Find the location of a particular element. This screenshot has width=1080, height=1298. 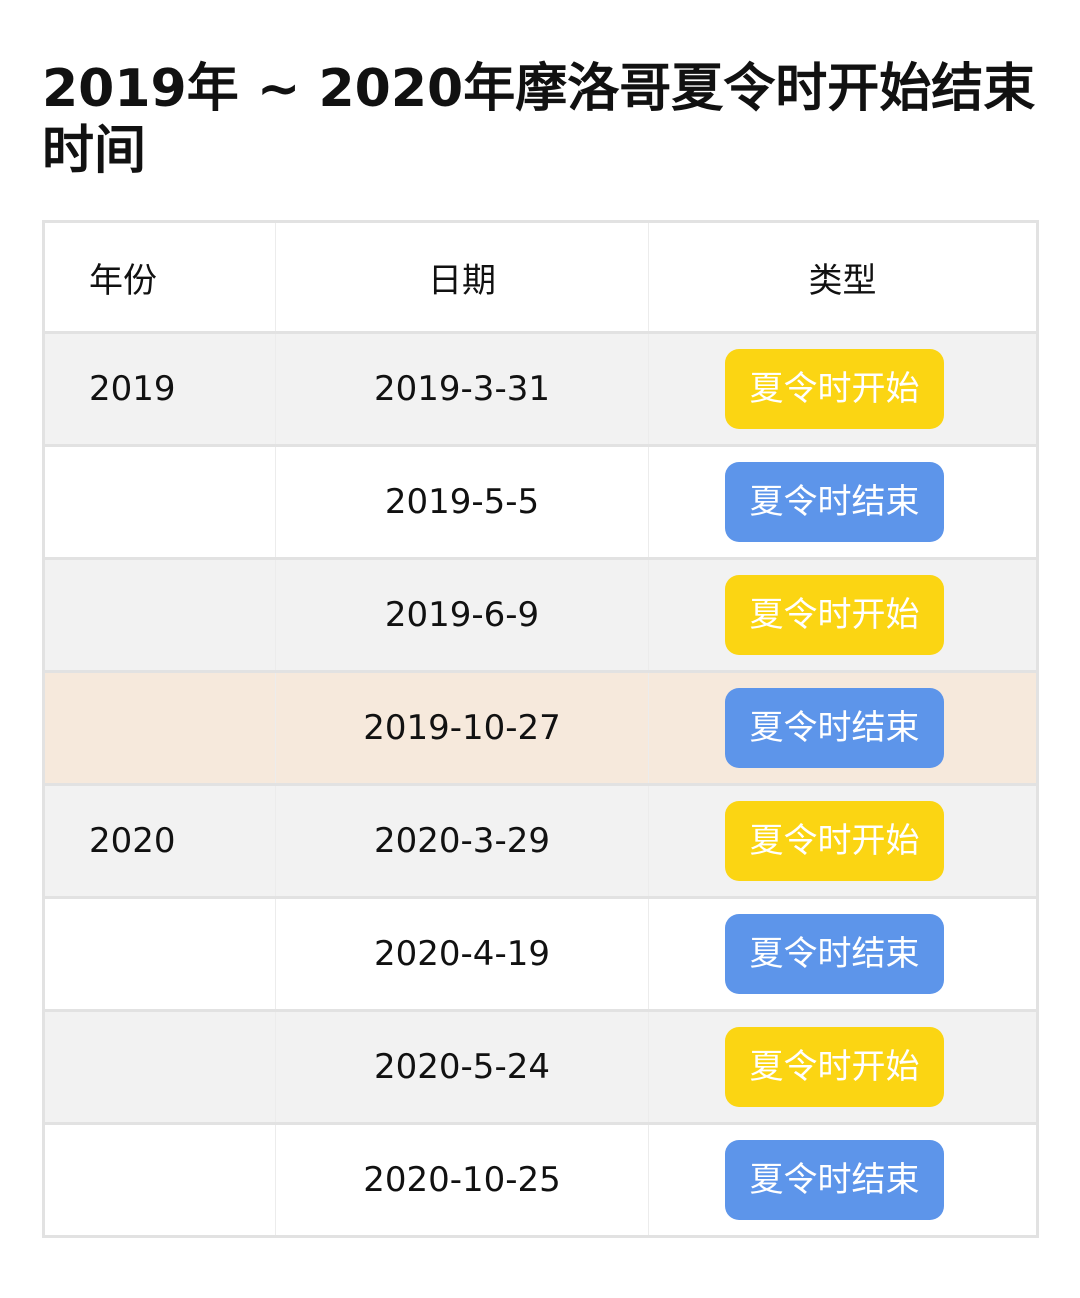

header-year: 年份 is located at coordinates (123, 280).